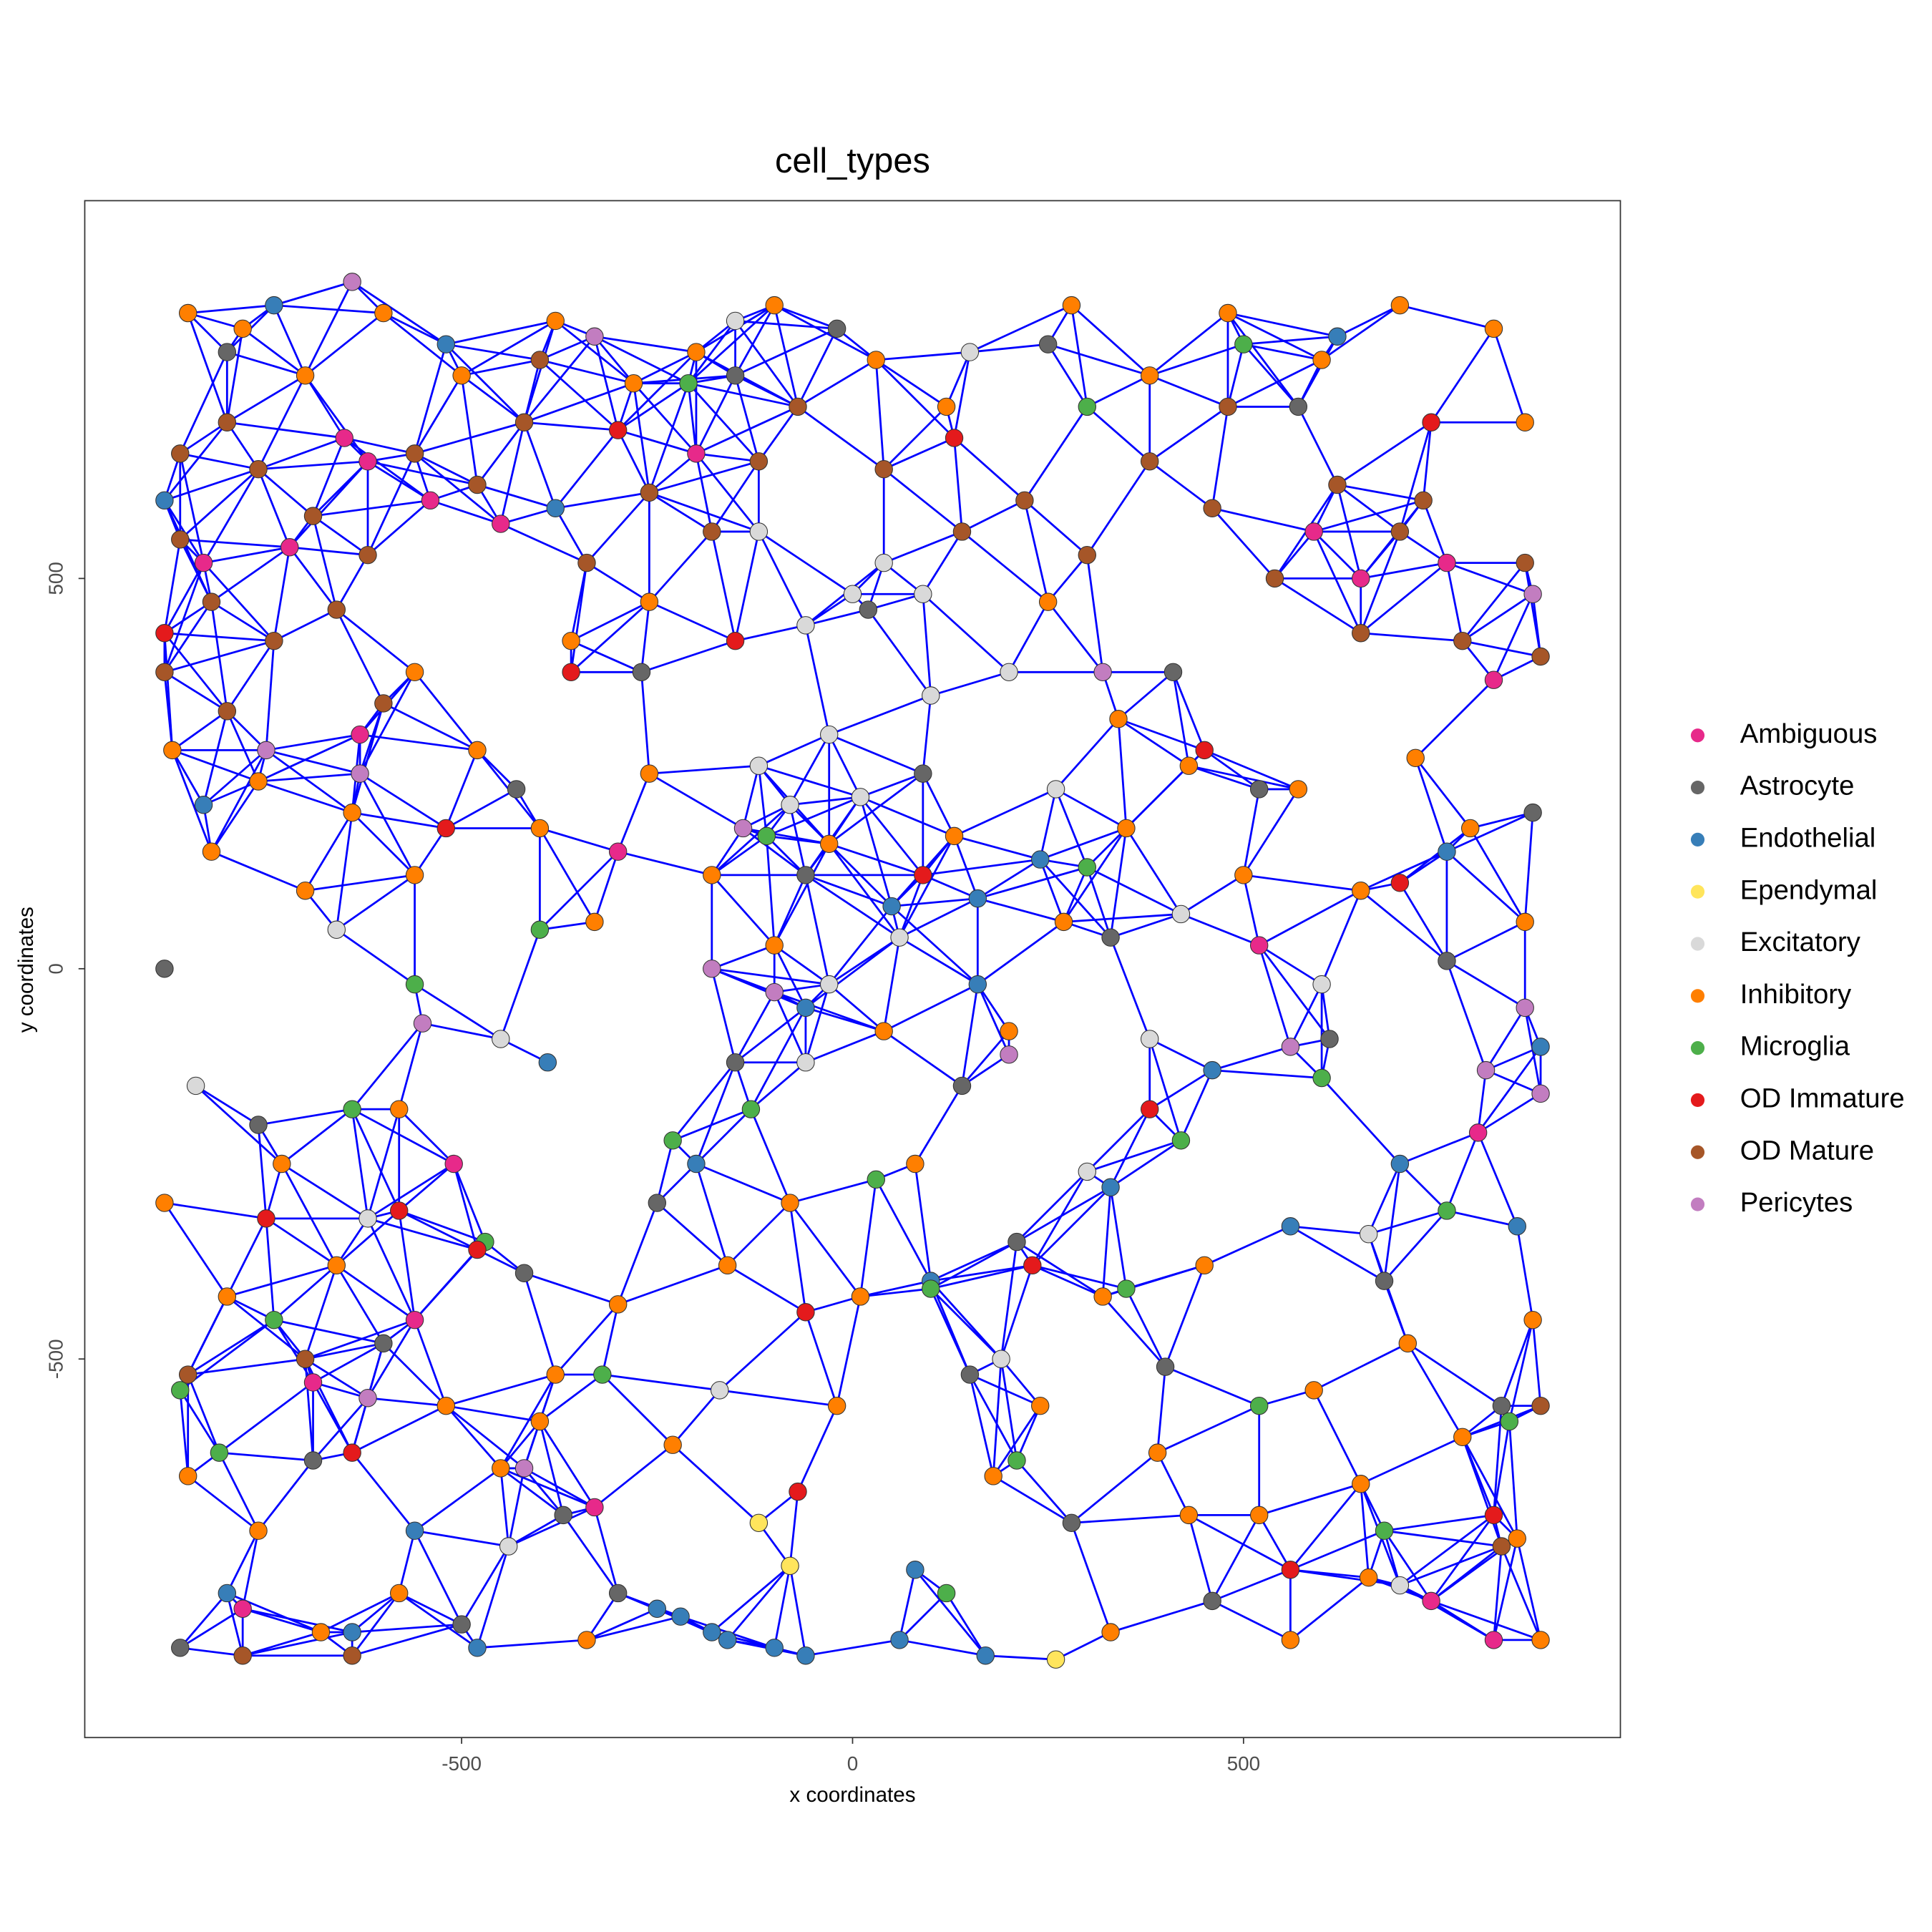  Describe the element at coordinates (853, 1763) in the screenshot. I see `x-tick-label: 0` at that location.